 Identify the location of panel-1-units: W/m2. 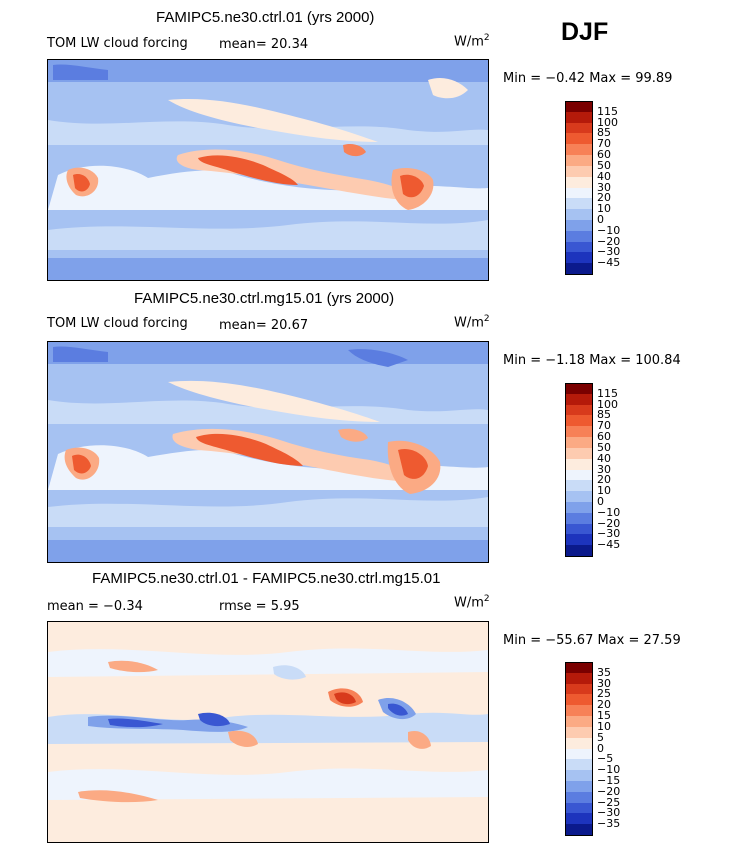
(472, 41).